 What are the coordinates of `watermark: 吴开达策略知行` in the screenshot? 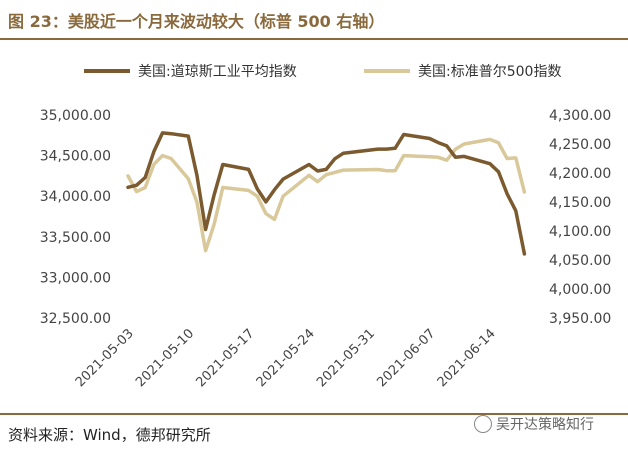 It's located at (534, 424).